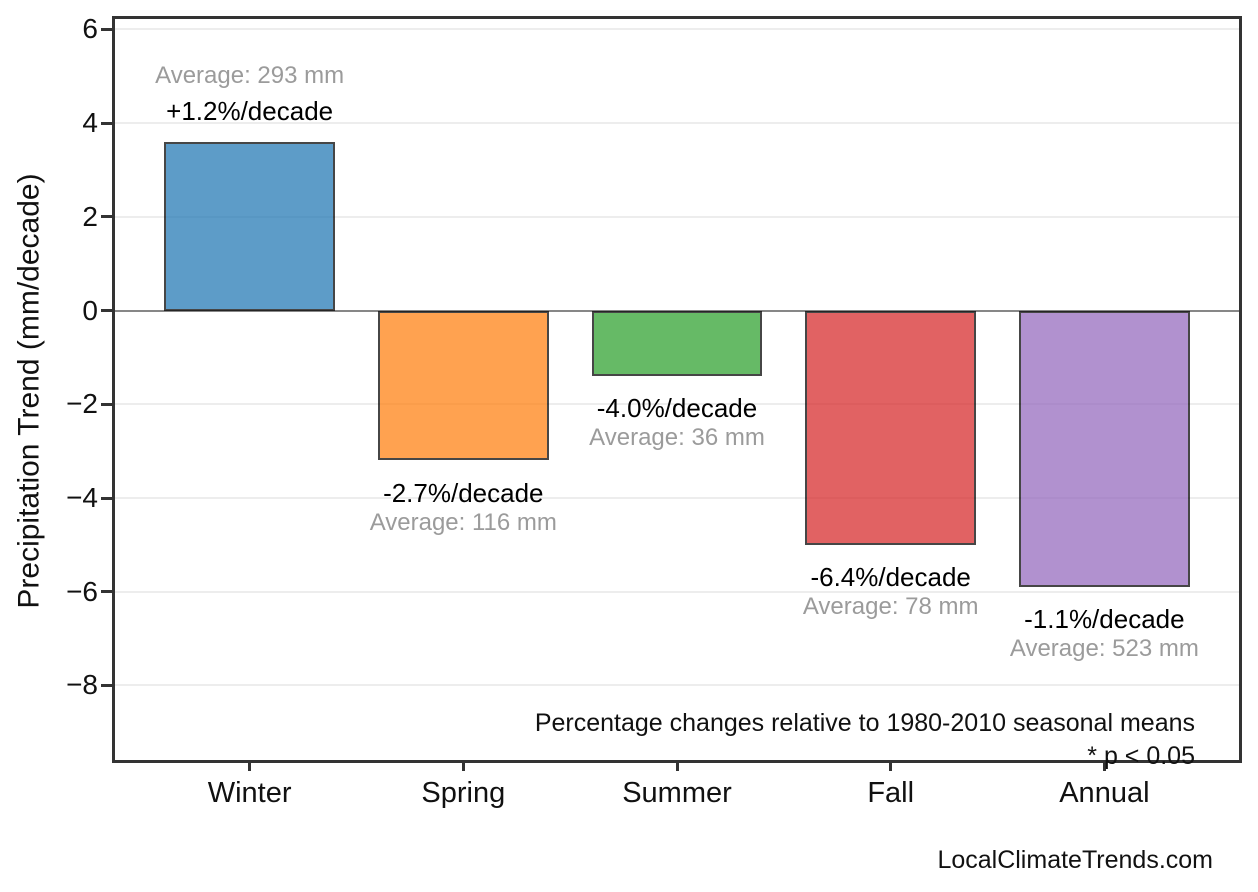 The image size is (1258, 892). I want to click on ytick-label: 4, so click(90, 123).